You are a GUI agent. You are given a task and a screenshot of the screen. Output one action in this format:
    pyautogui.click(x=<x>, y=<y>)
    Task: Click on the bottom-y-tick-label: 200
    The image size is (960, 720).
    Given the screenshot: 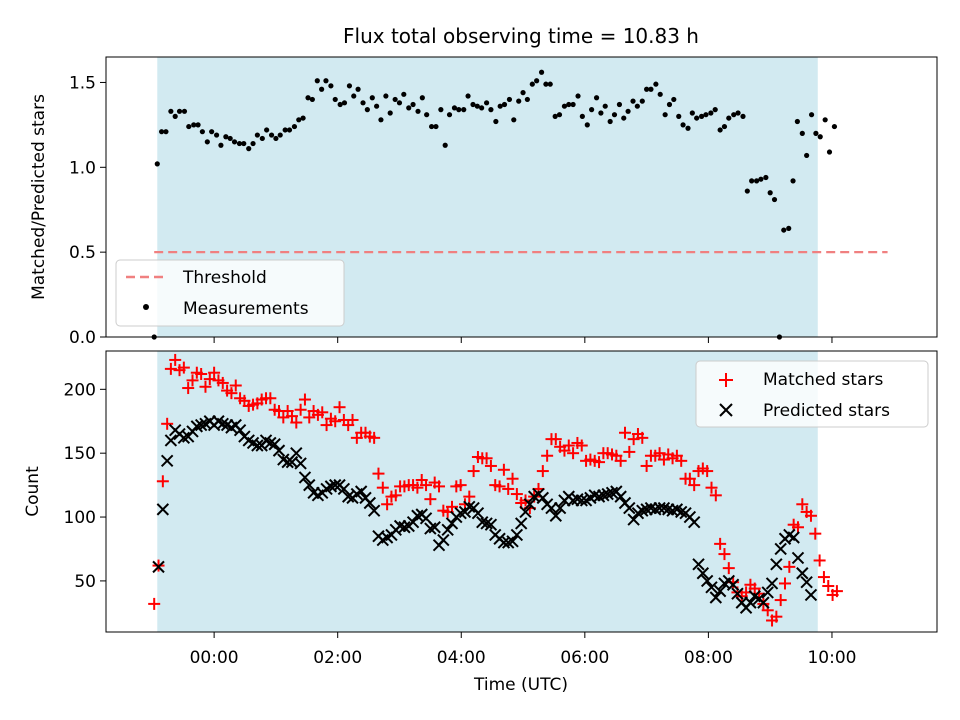 What is the action you would take?
    pyautogui.click(x=80, y=390)
    